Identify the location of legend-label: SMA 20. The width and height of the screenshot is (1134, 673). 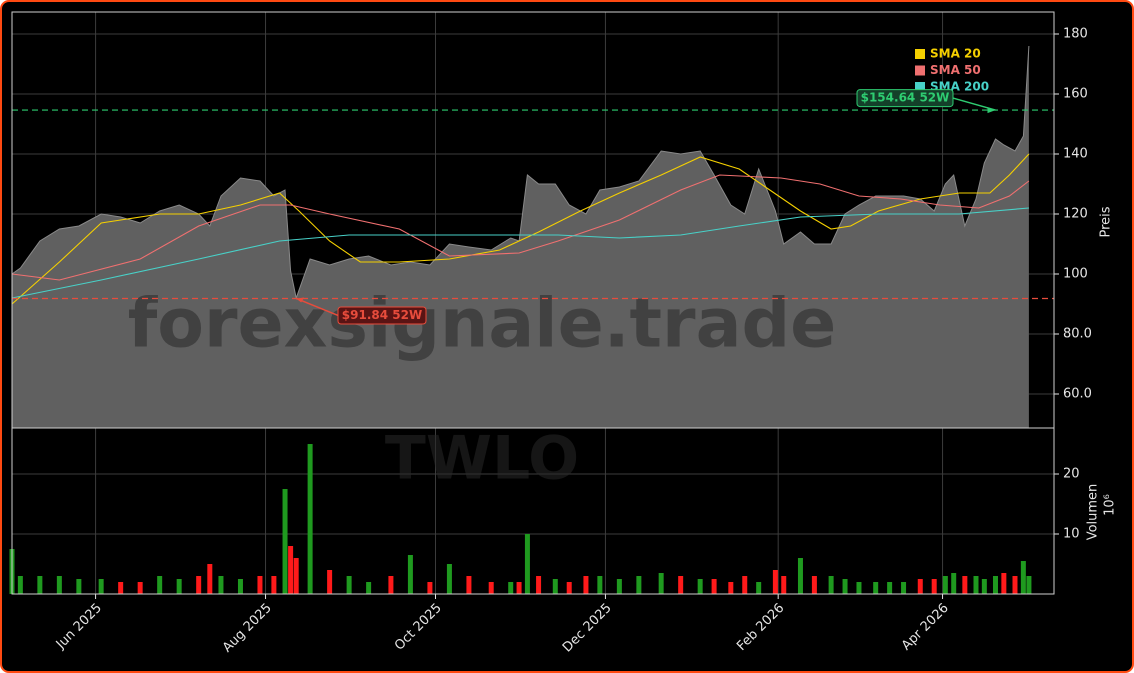
(955, 54).